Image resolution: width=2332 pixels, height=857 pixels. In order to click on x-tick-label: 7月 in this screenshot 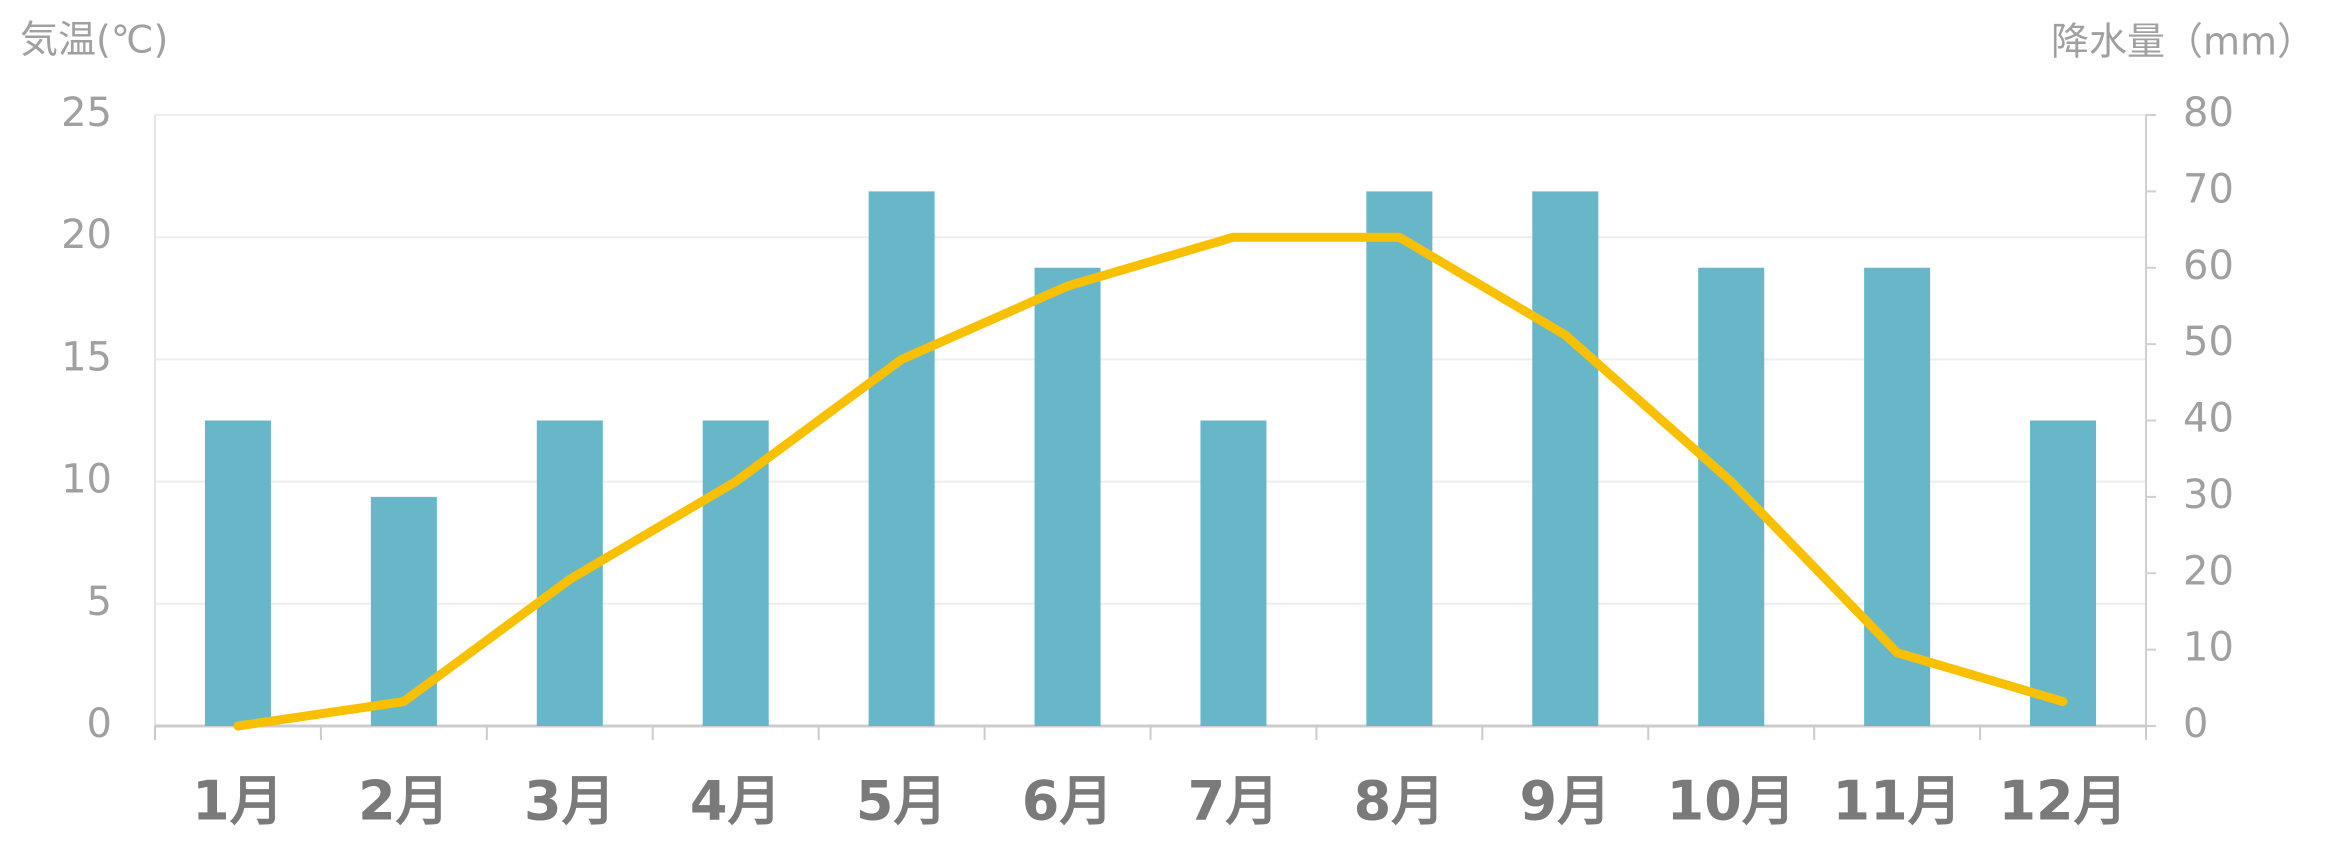, I will do `click(1234, 801)`.